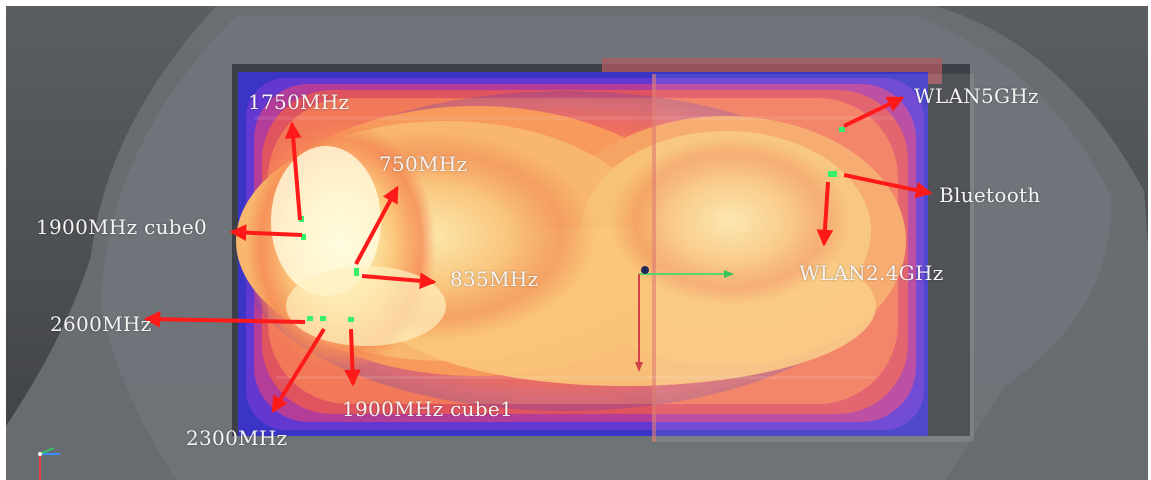 Image resolution: width=1151 pixels, height=480 pixels. I want to click on label-1750mhz: 1750MHz, so click(299, 102).